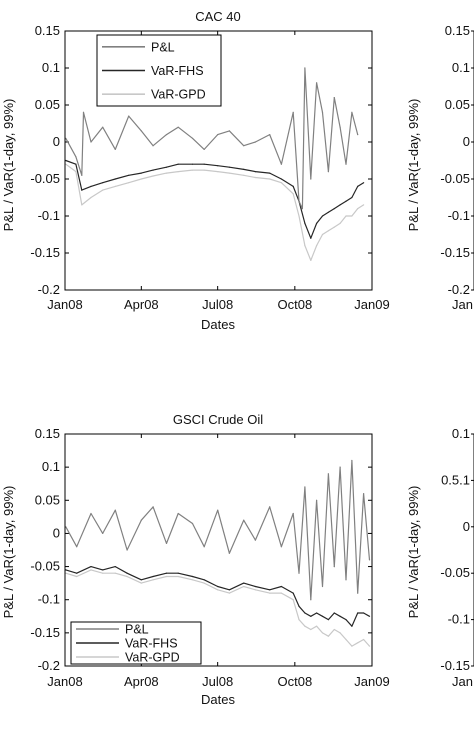 The width and height of the screenshot is (474, 751). I want to click on series-line-p-l, so click(218, 530).